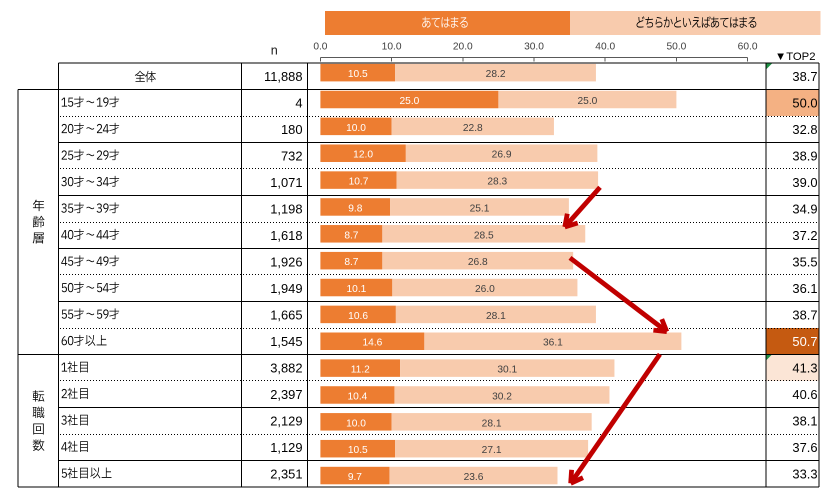 The height and width of the screenshot is (499, 838). Describe the element at coordinates (358, 316) in the screenshot. I see `svg-text: 10.6` at that location.